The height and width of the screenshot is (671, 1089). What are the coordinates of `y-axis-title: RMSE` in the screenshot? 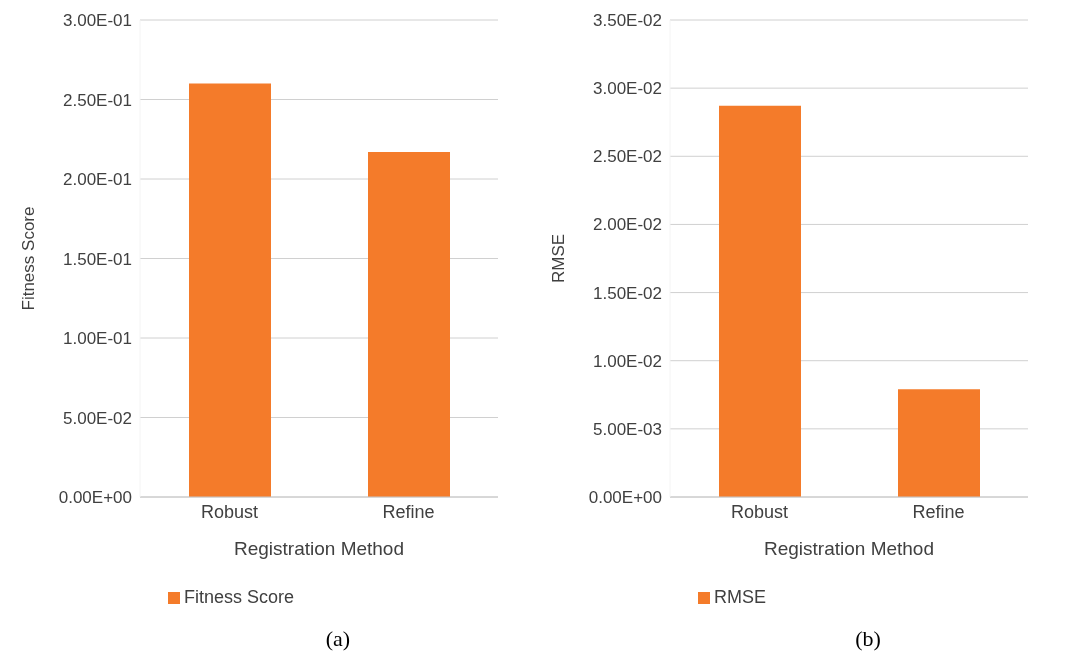 It's located at (559, 258).